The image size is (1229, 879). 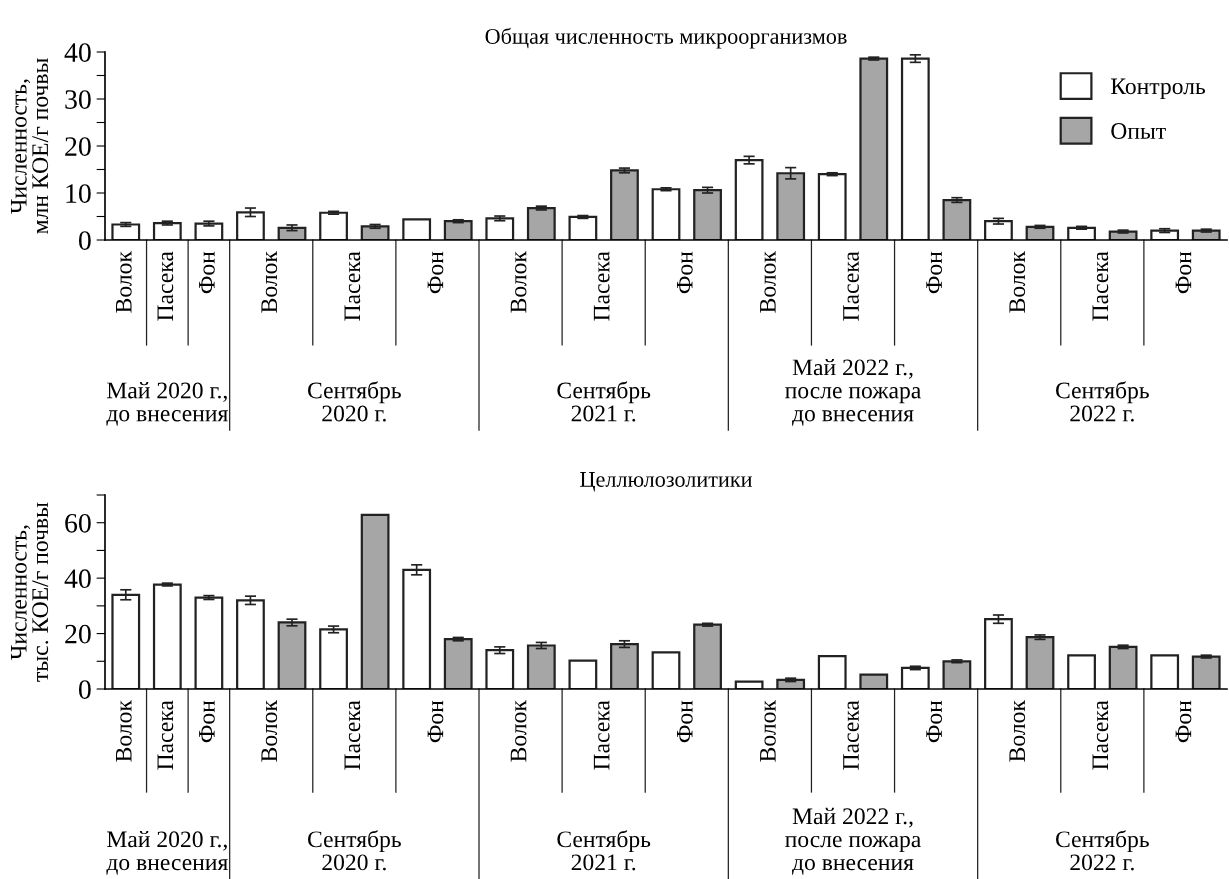 What do you see at coordinates (78, 99) in the screenshot?
I see `y-tick-label: 30` at bounding box center [78, 99].